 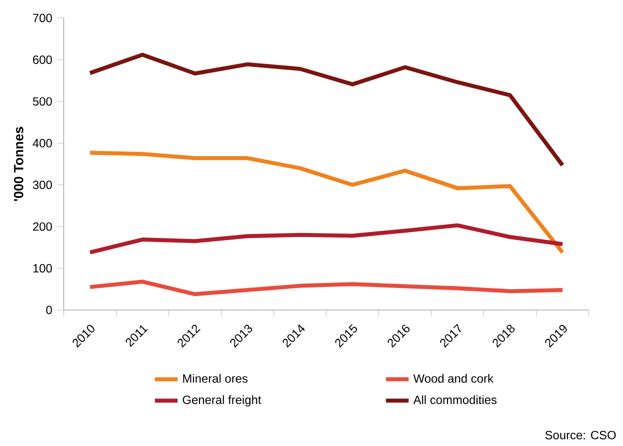 What do you see at coordinates (42, 101) in the screenshot?
I see `y-tick-label: 500` at bounding box center [42, 101].